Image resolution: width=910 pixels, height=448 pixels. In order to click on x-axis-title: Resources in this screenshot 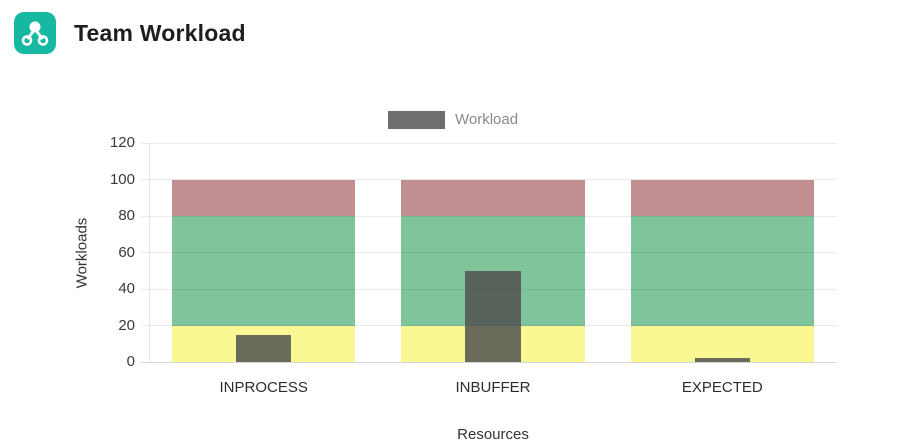, I will do `click(493, 434)`.